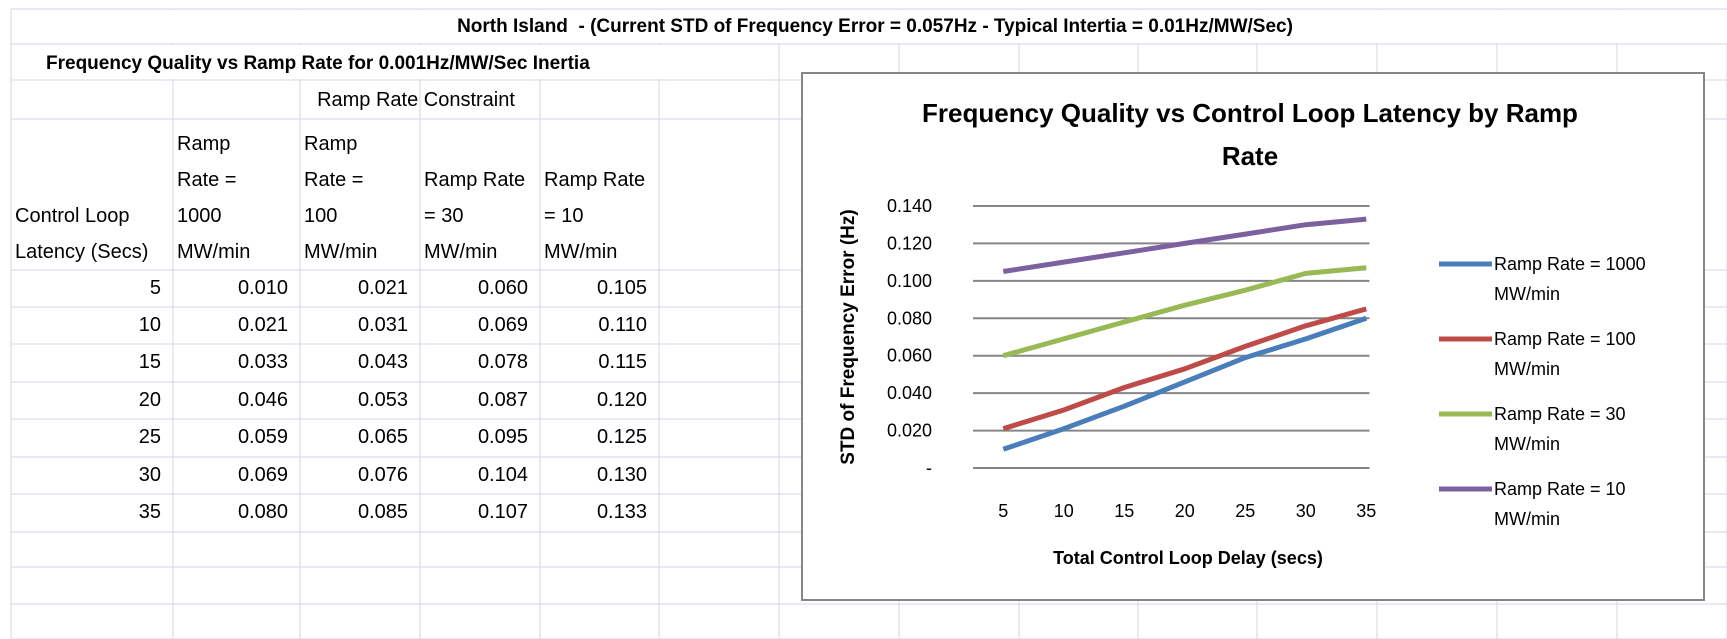 The height and width of the screenshot is (639, 1727). Describe the element at coordinates (595, 216) in the screenshot. I see `column-header: Ramp Rate = 10 MW/min` at that location.